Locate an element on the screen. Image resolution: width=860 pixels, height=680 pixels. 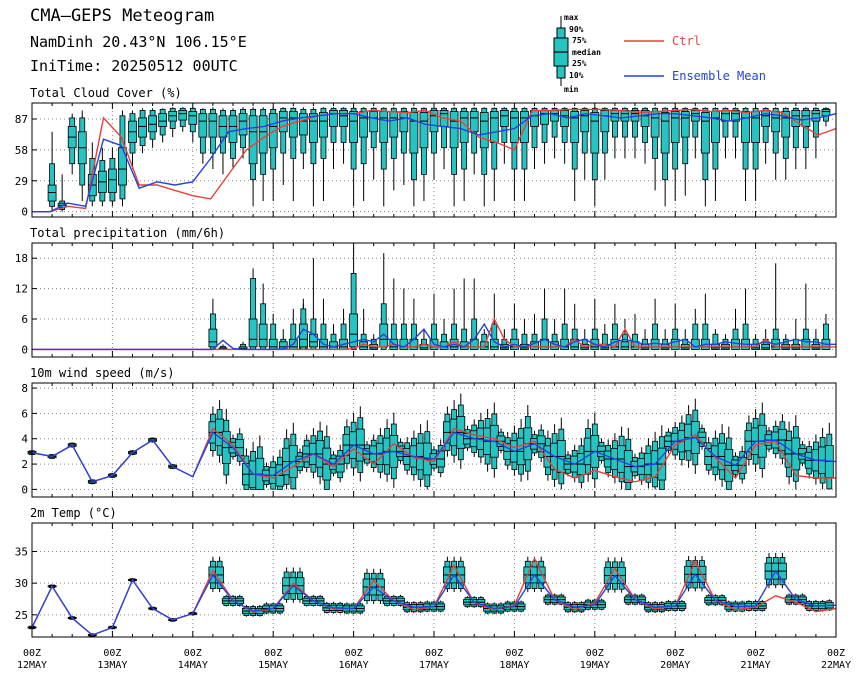
y-tick-label: 25 is located at coordinates (21, 615).